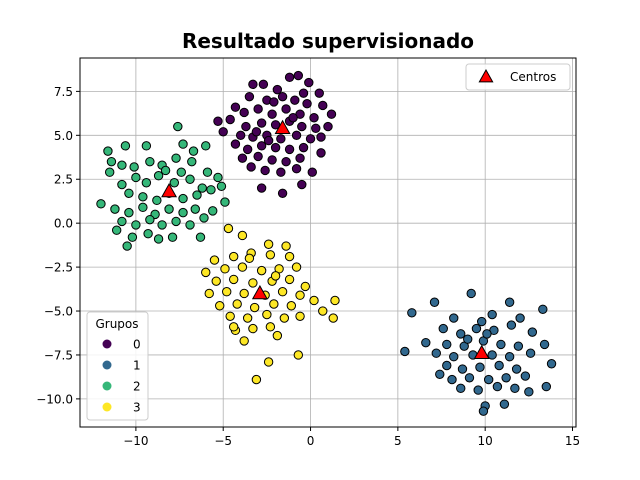 The image size is (640, 480). Describe the element at coordinates (58, 268) in the screenshot. I see `y-tick-label: −2.5` at that location.